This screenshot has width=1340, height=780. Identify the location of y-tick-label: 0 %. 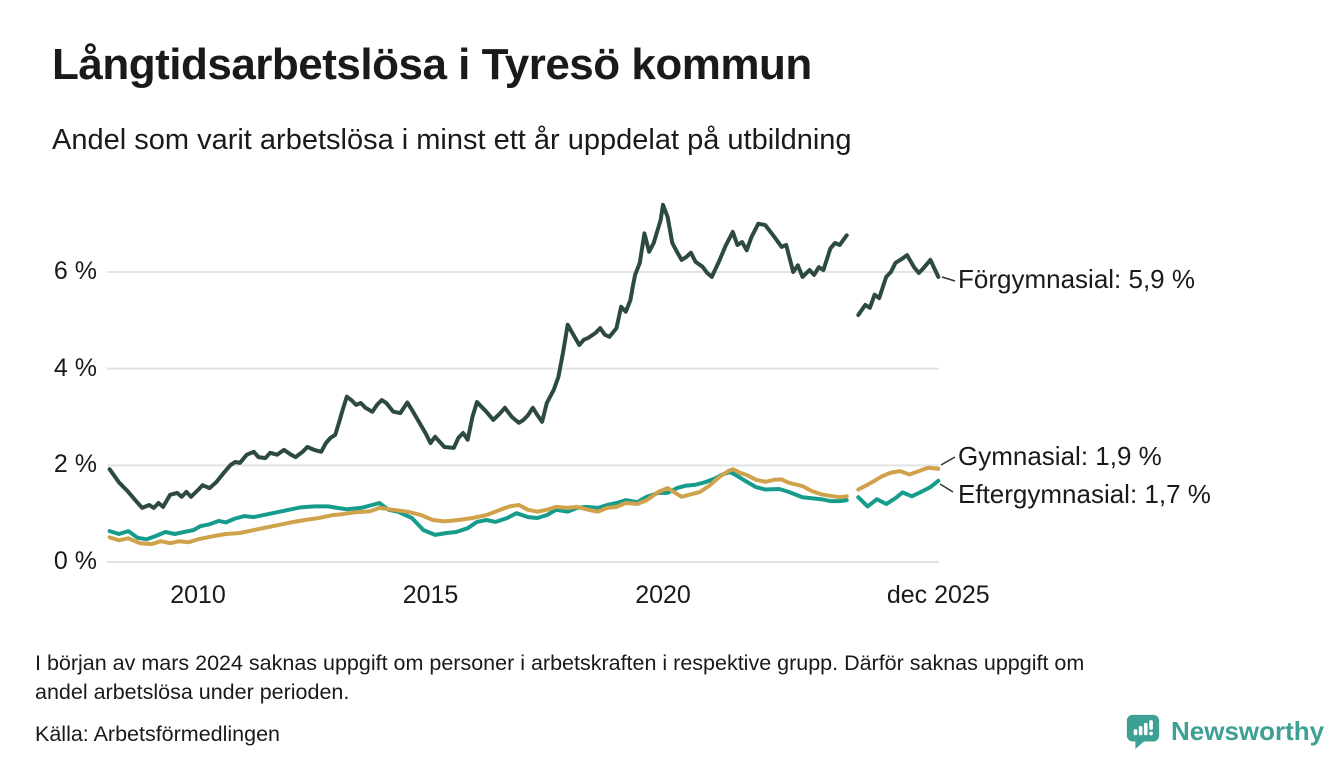
(75, 561).